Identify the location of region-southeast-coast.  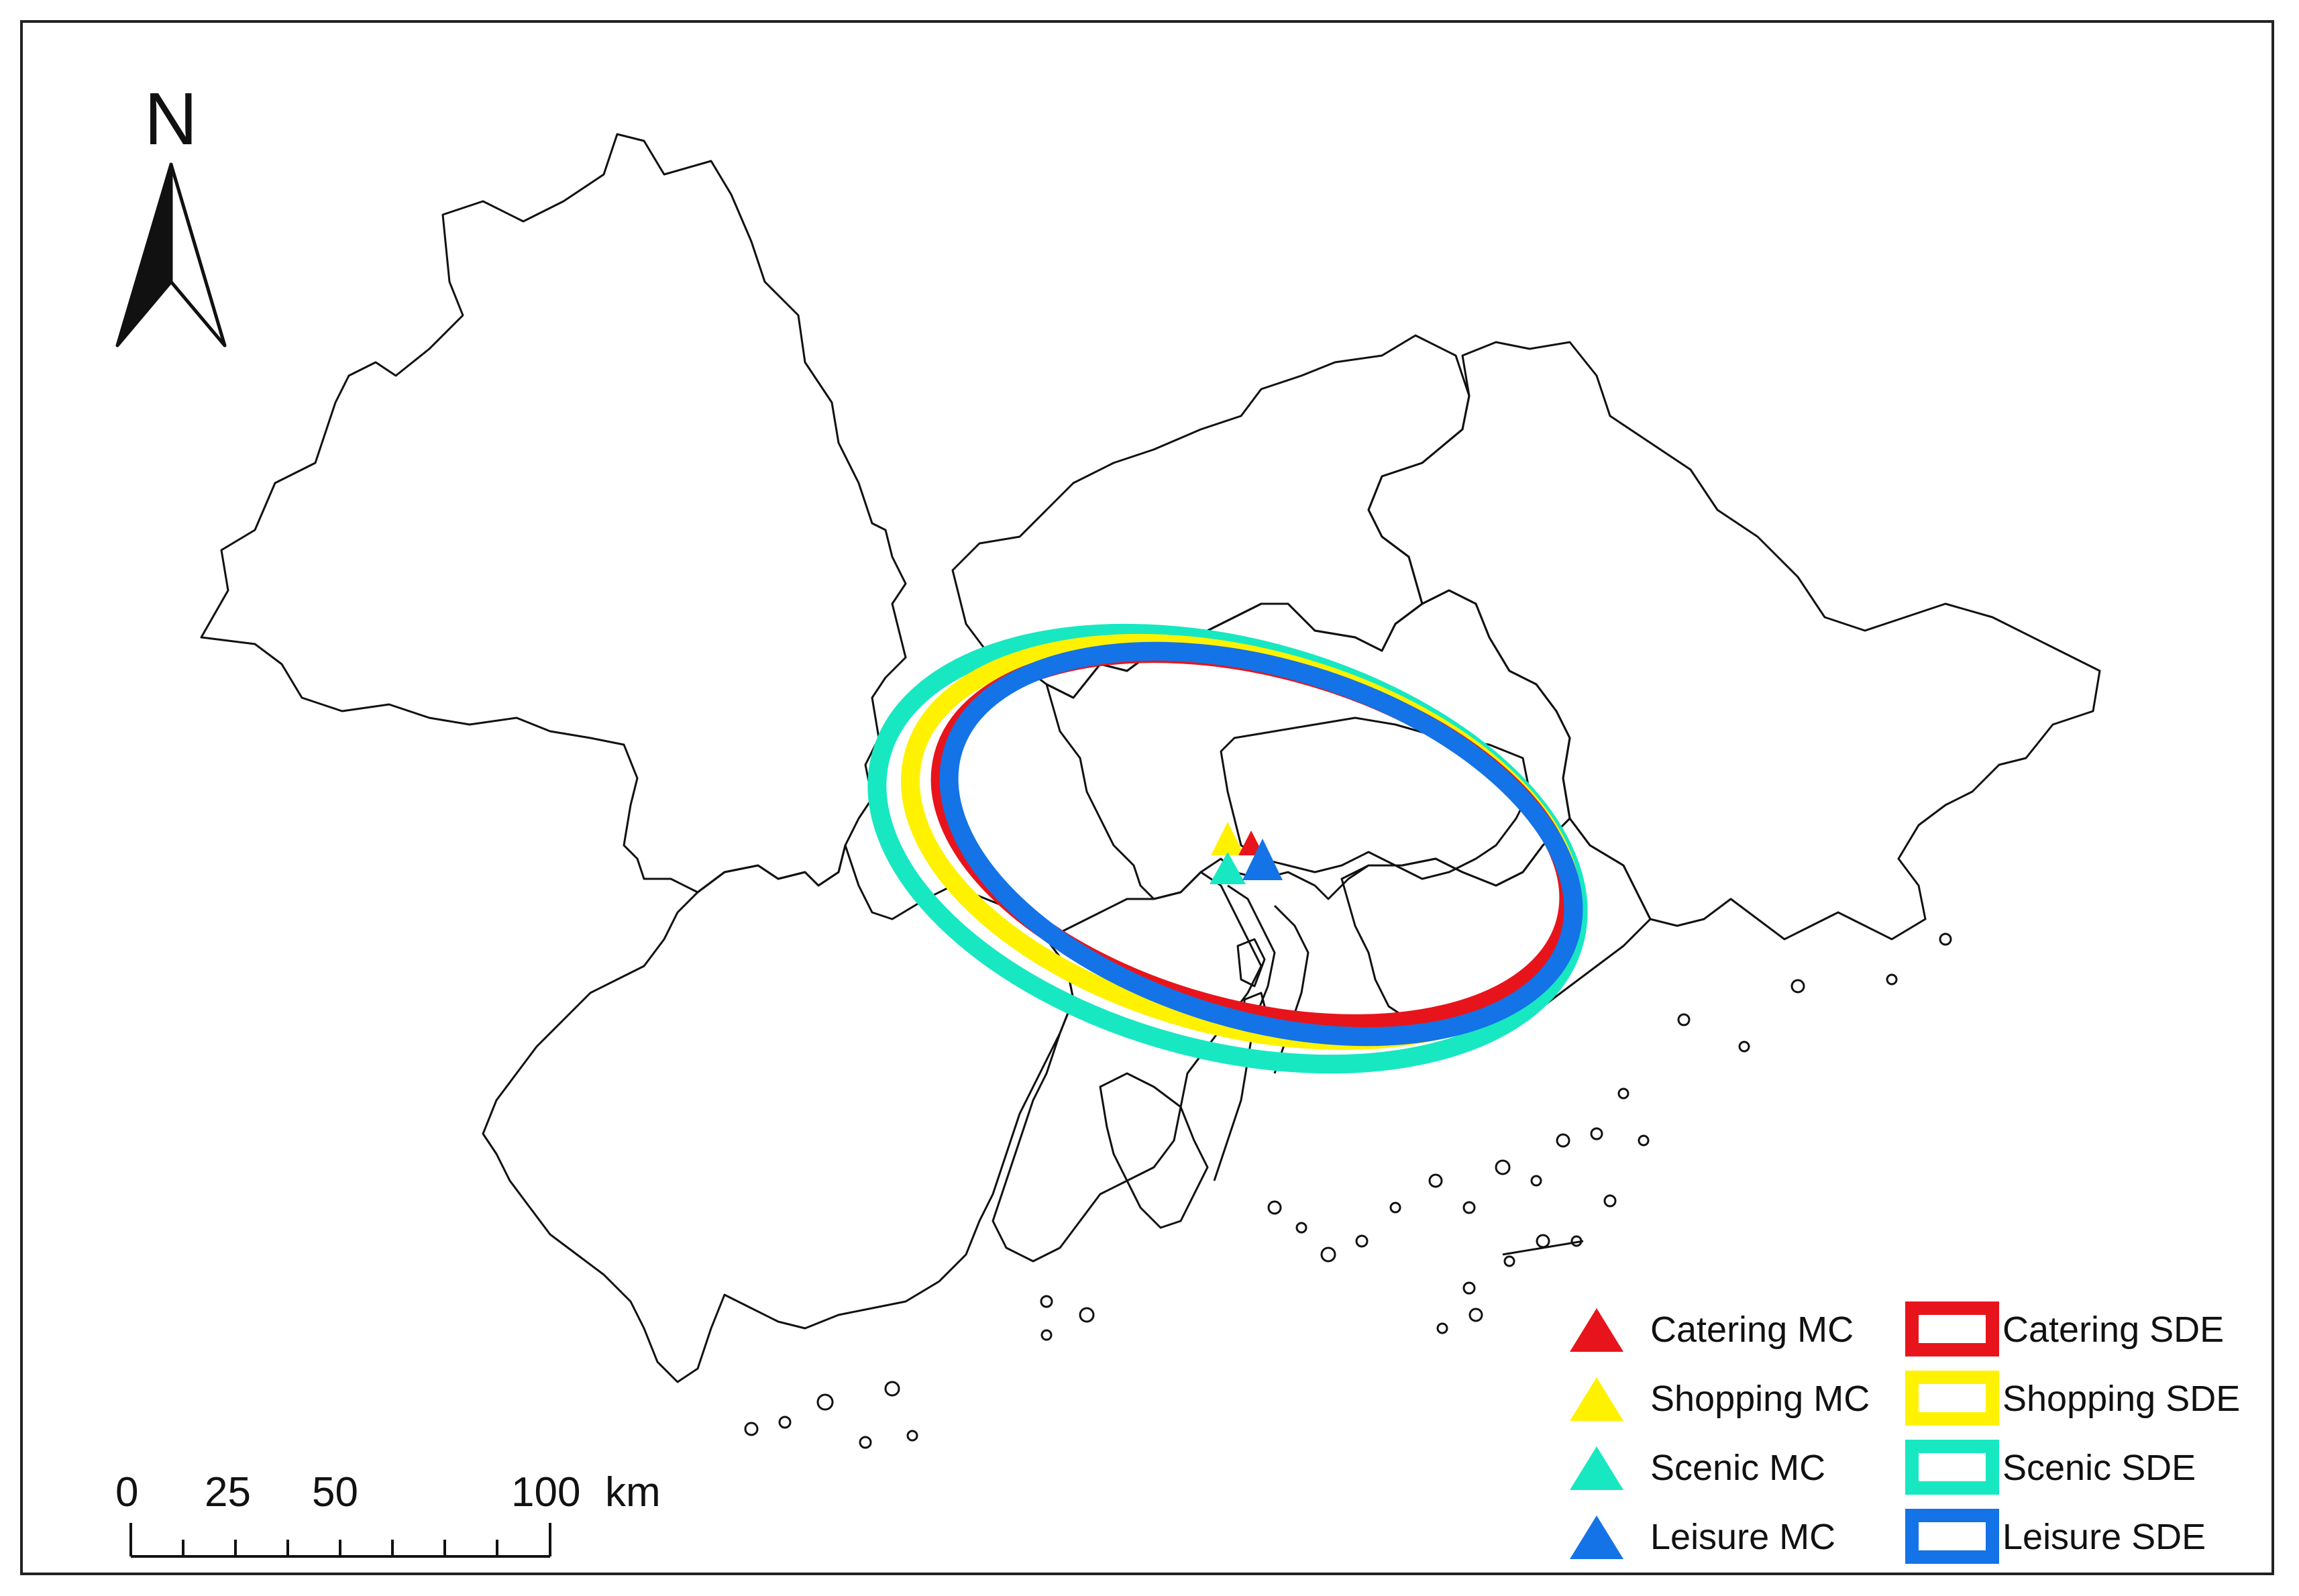
(1496, 925).